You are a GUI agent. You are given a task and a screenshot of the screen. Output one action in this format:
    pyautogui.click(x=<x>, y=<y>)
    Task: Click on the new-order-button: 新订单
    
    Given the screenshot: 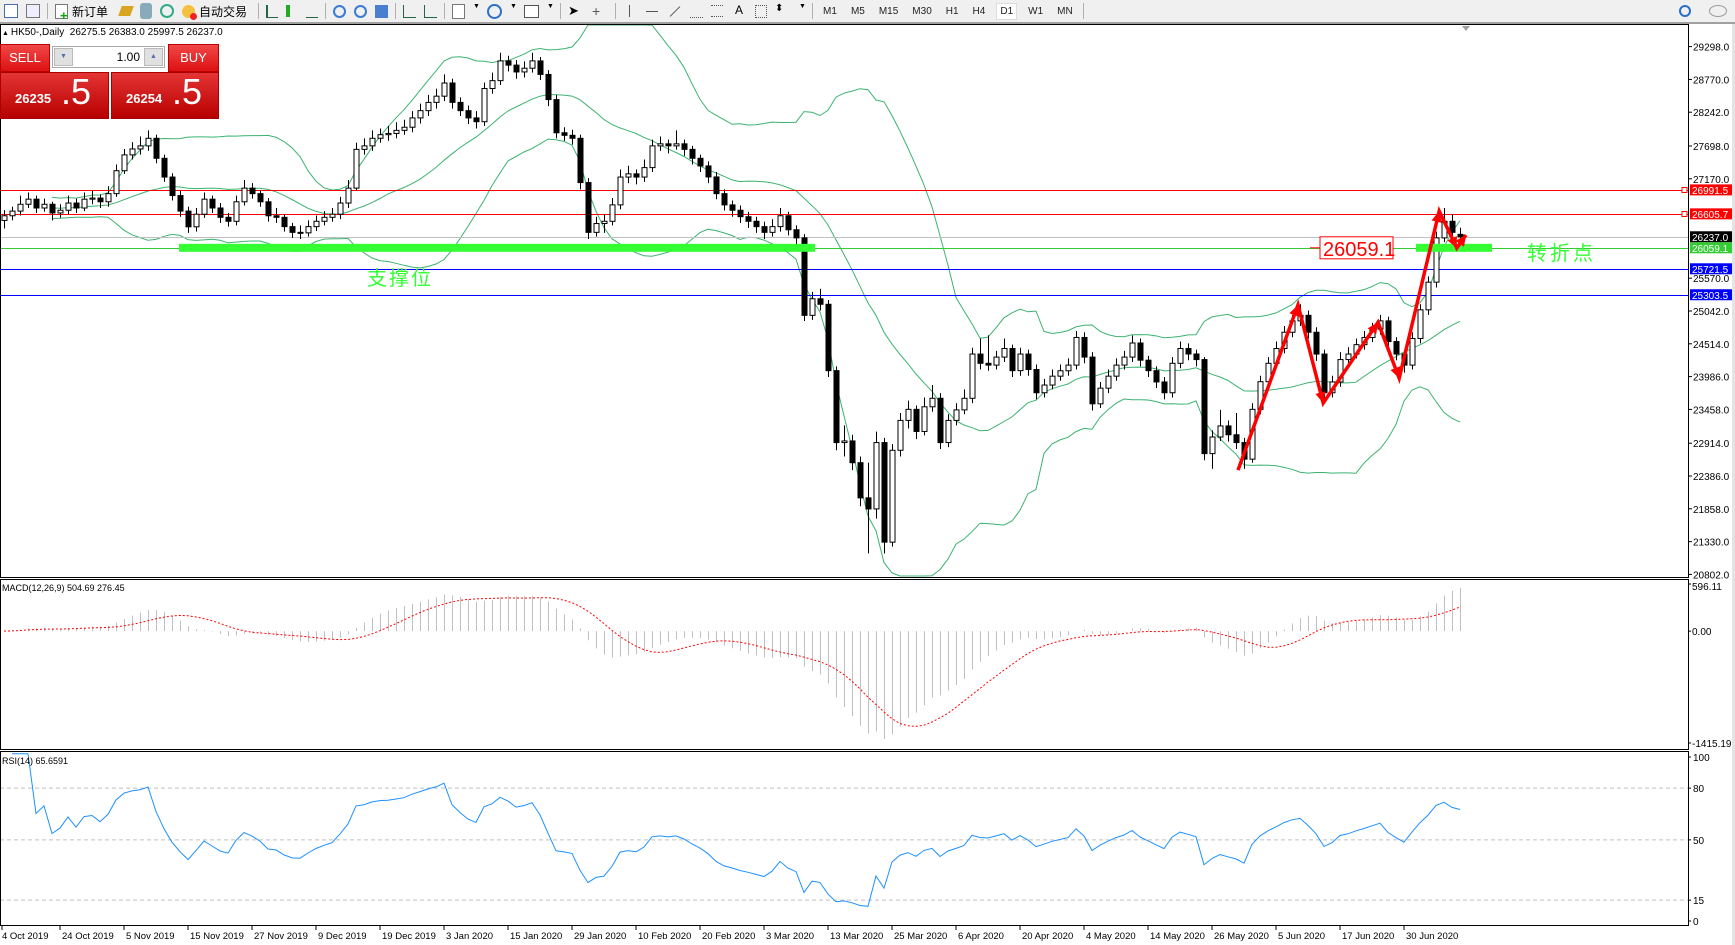 What is the action you would take?
    pyautogui.click(x=90, y=11)
    